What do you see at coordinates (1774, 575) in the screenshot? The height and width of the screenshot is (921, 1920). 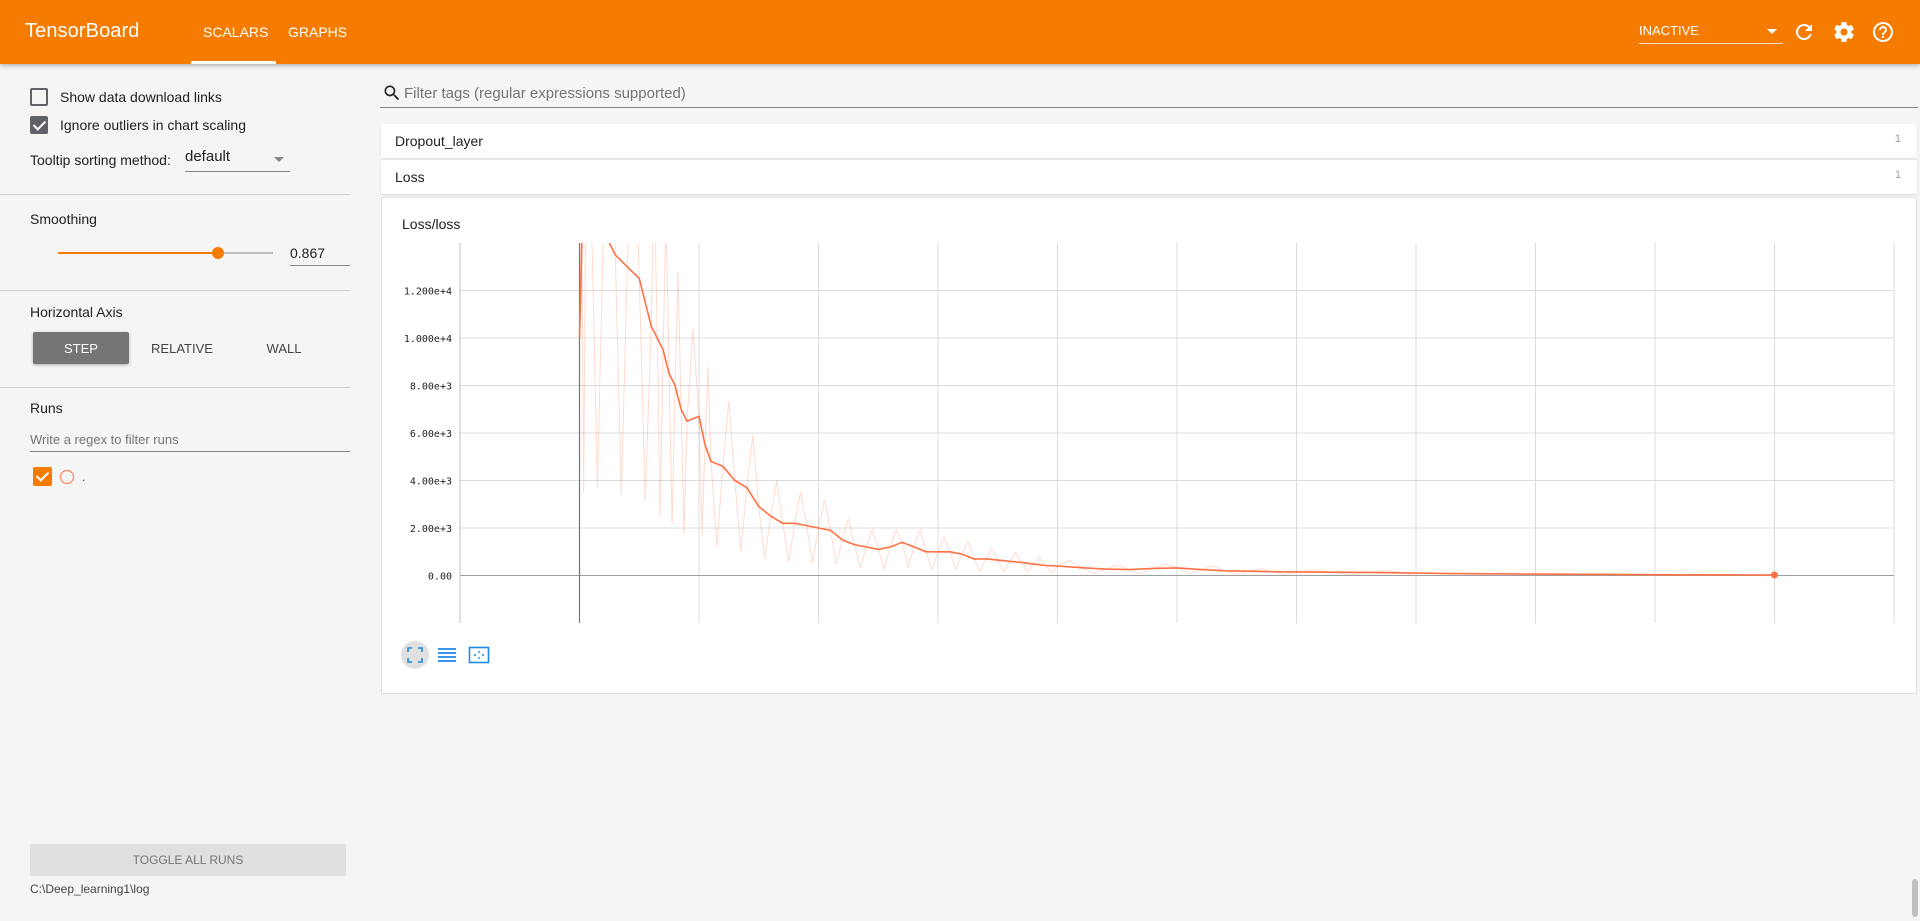 I see `last-point-marker` at bounding box center [1774, 575].